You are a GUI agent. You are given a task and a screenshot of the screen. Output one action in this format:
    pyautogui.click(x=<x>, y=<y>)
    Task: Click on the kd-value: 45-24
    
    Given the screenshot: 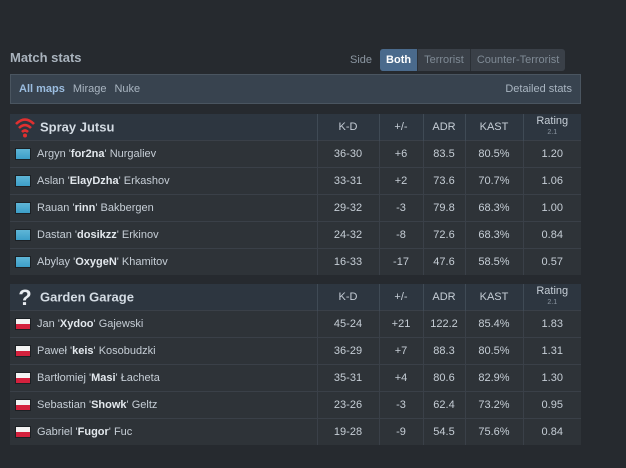 What is the action you would take?
    pyautogui.click(x=347, y=324)
    